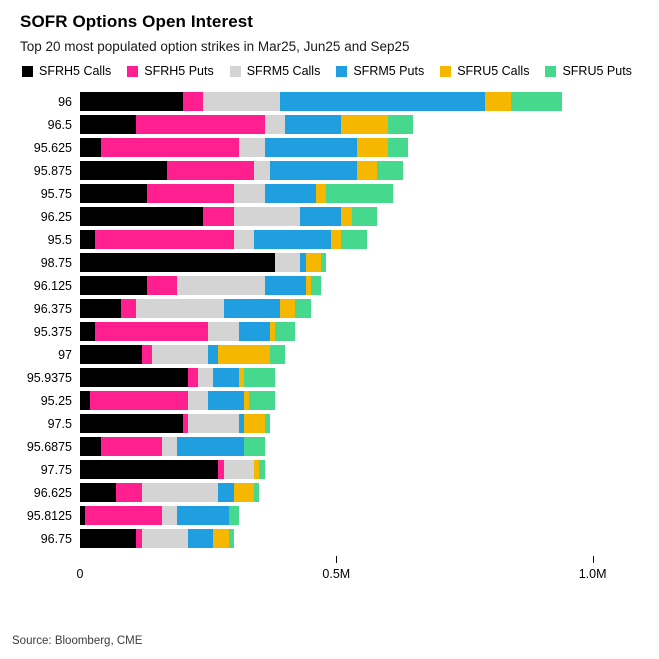 The width and height of the screenshot is (659, 659). I want to click on bar-row: 96.25, so click(330, 216).